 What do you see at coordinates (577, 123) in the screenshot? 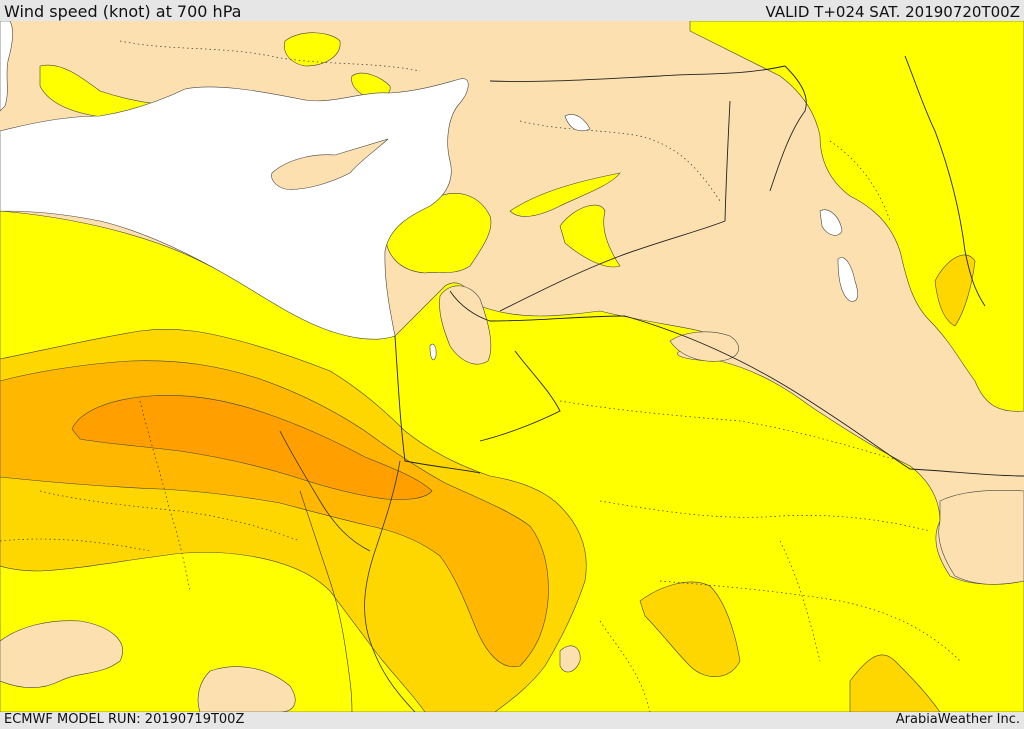
I see `lake-assad` at bounding box center [577, 123].